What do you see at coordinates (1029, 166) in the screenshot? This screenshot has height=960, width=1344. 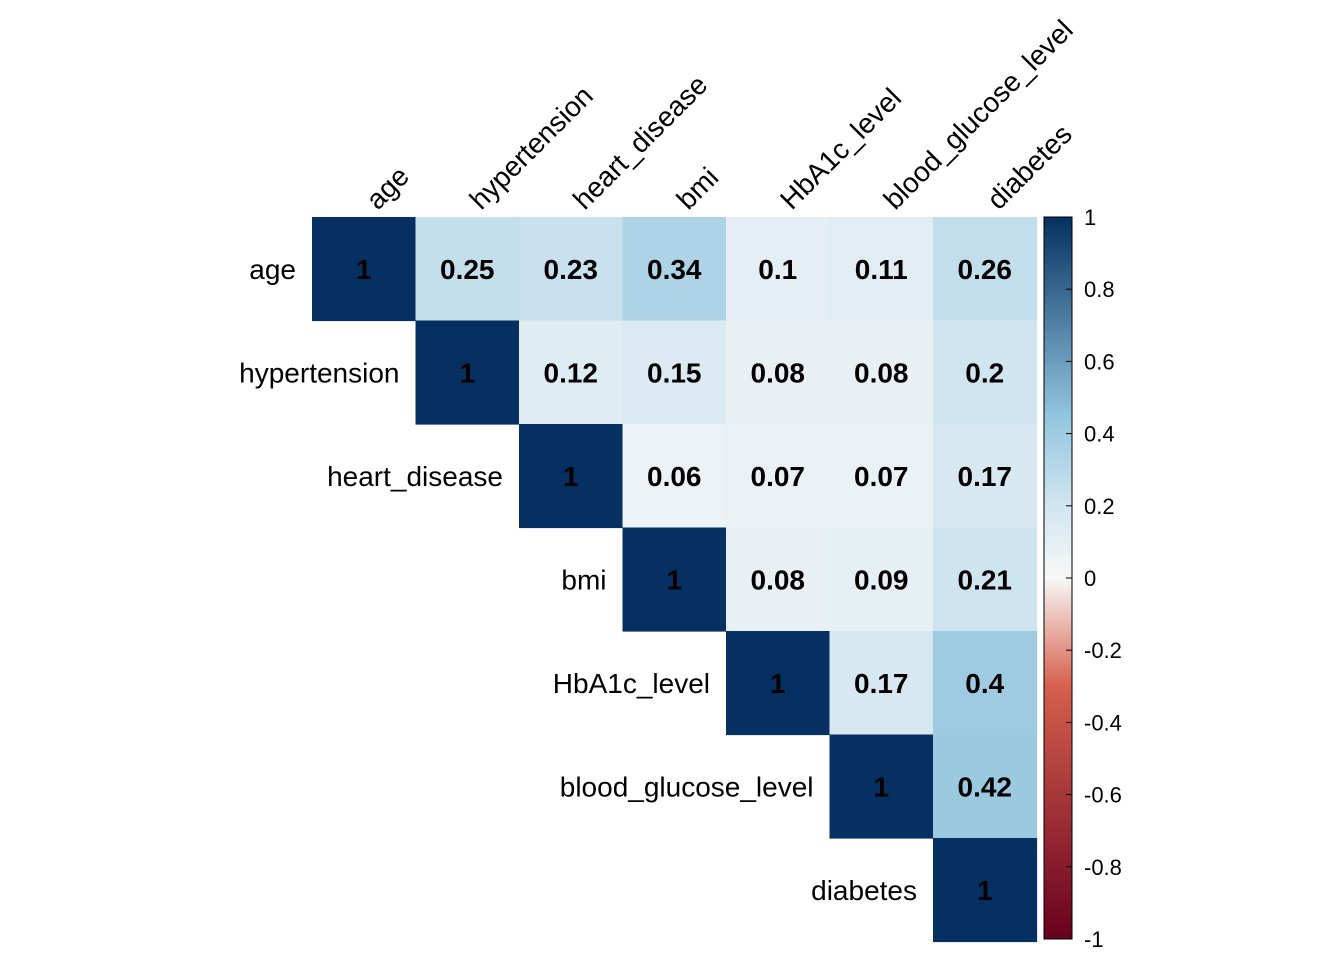 I see `column-label-diabetes: diabetes` at bounding box center [1029, 166].